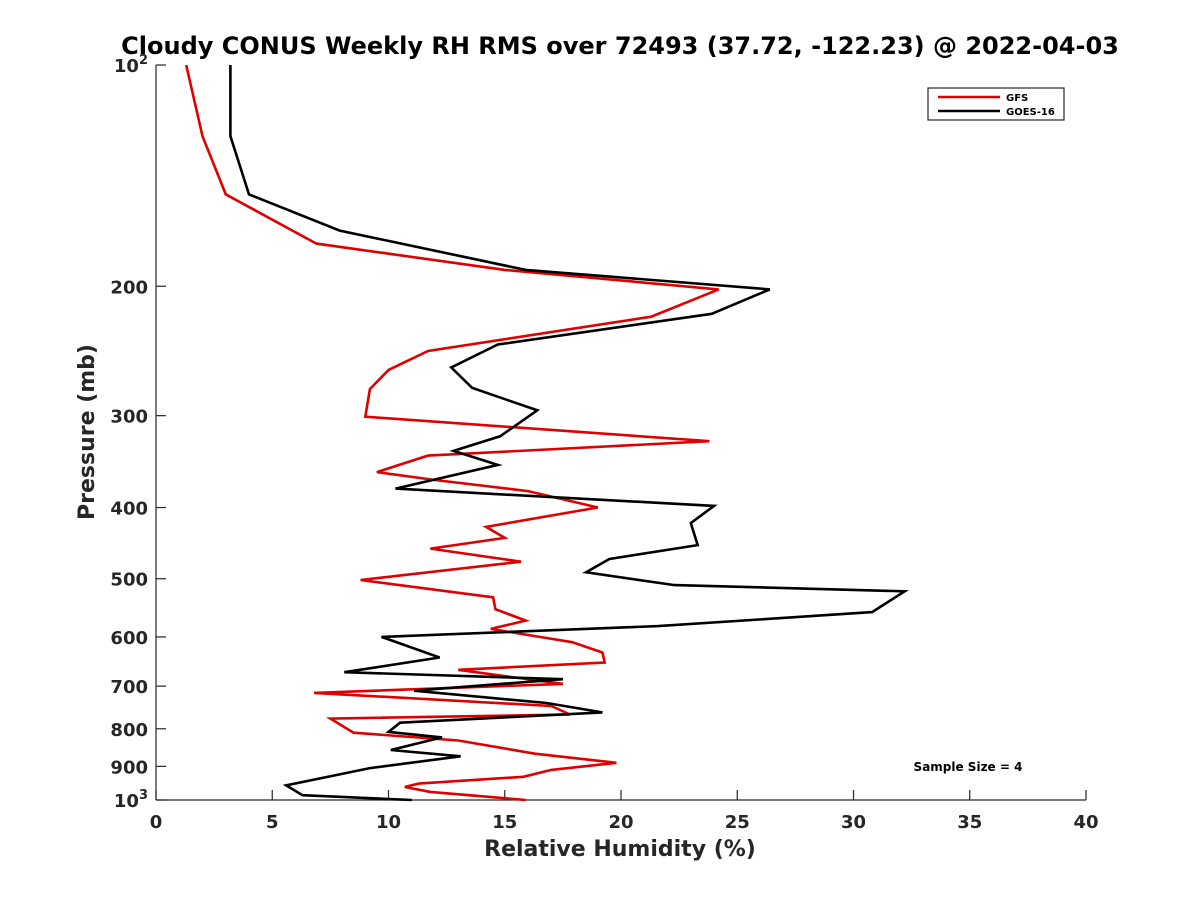 This screenshot has height=900, width=1200. Describe the element at coordinates (388, 822) in the screenshot. I see `x-tick-label: 10` at that location.